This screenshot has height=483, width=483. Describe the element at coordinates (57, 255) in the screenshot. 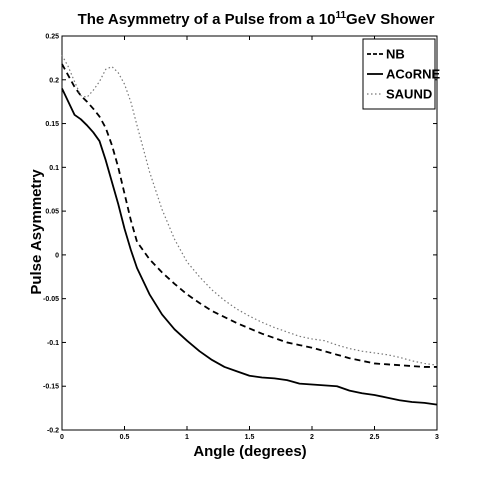

I see `y-tick-label: 0` at that location.